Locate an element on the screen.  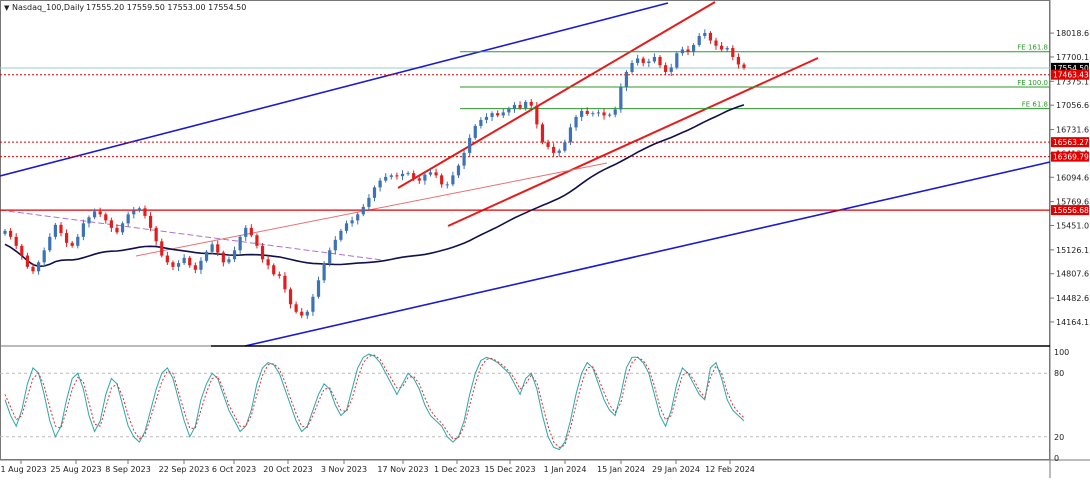
header-triangle: ▼ is located at coordinates (7, 8).